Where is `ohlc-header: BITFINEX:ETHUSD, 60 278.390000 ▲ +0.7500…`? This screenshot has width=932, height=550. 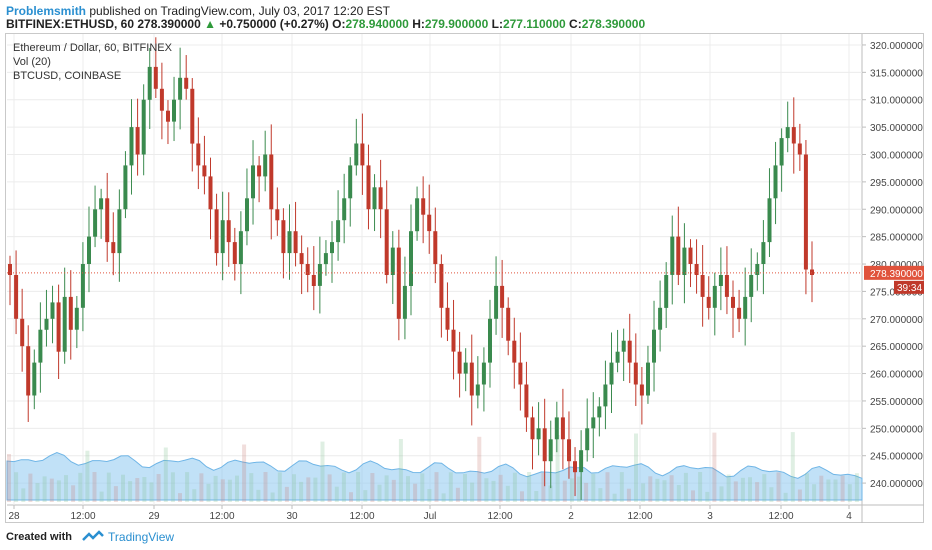
ohlc-header: BITFINEX:ETHUSD, 60 278.390000 ▲ +0.7500… is located at coordinates (325, 24).